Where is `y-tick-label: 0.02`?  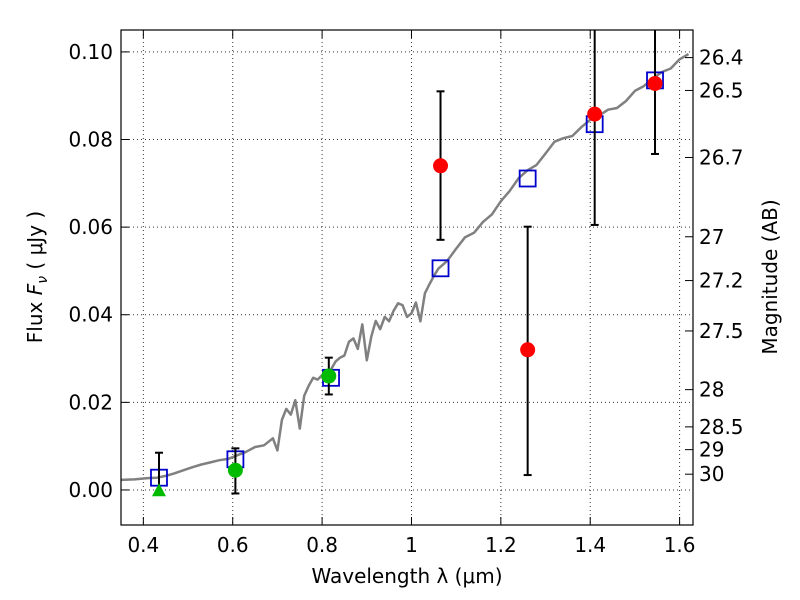
y-tick-label: 0.02 is located at coordinates (90, 402).